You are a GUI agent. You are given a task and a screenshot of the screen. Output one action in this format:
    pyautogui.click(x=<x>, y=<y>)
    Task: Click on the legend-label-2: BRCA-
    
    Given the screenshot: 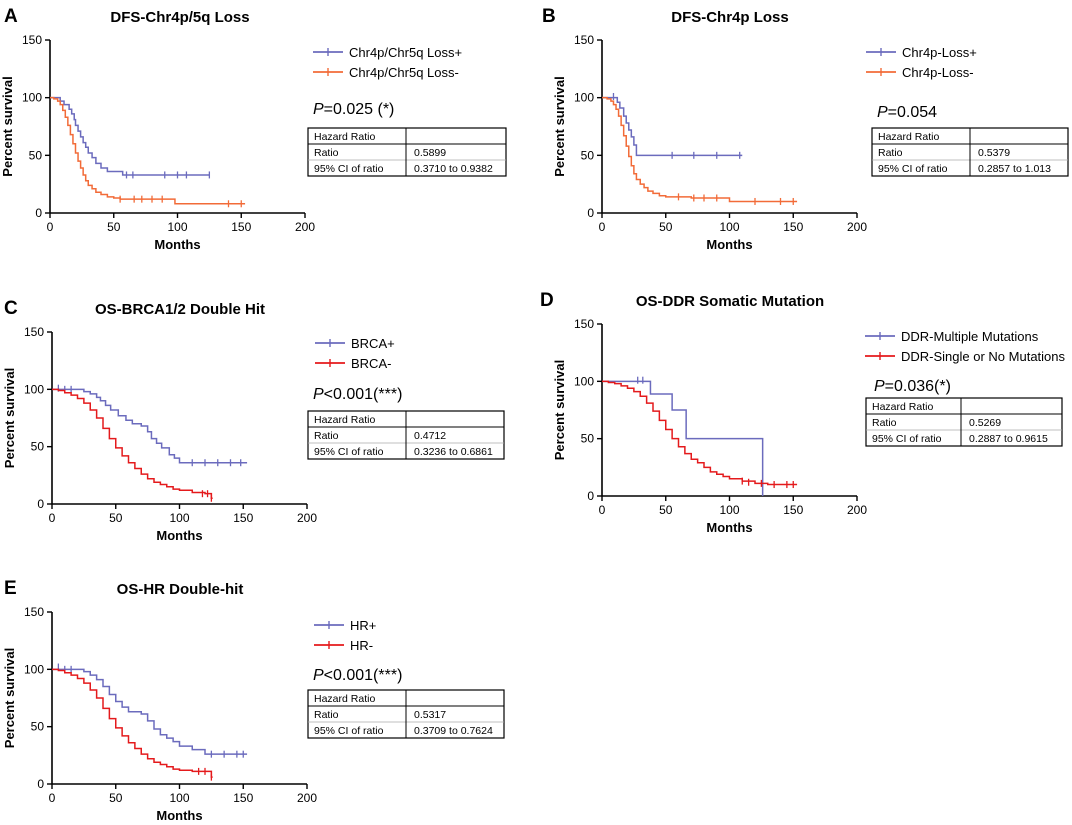 What is the action you would take?
    pyautogui.click(x=371, y=363)
    